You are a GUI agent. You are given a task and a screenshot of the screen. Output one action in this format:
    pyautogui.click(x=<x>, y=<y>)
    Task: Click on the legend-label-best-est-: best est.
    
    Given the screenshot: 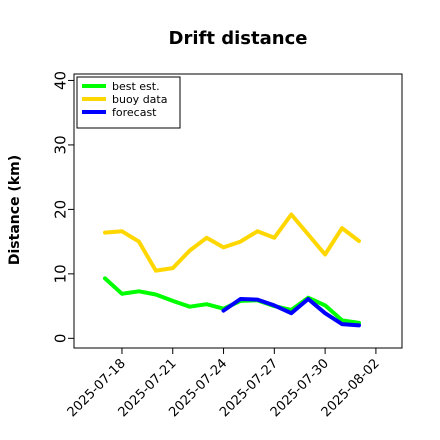 What is the action you would take?
    pyautogui.click(x=136, y=86)
    